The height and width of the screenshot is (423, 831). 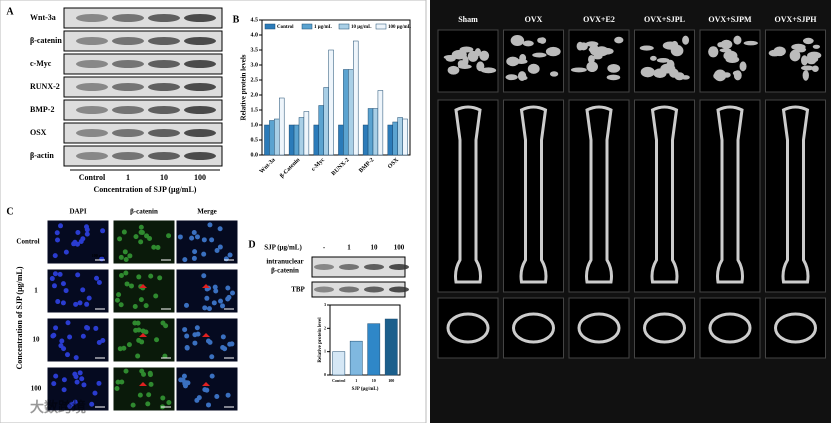 I want to click on y-tick-label: 0, so click(x=325, y=374).